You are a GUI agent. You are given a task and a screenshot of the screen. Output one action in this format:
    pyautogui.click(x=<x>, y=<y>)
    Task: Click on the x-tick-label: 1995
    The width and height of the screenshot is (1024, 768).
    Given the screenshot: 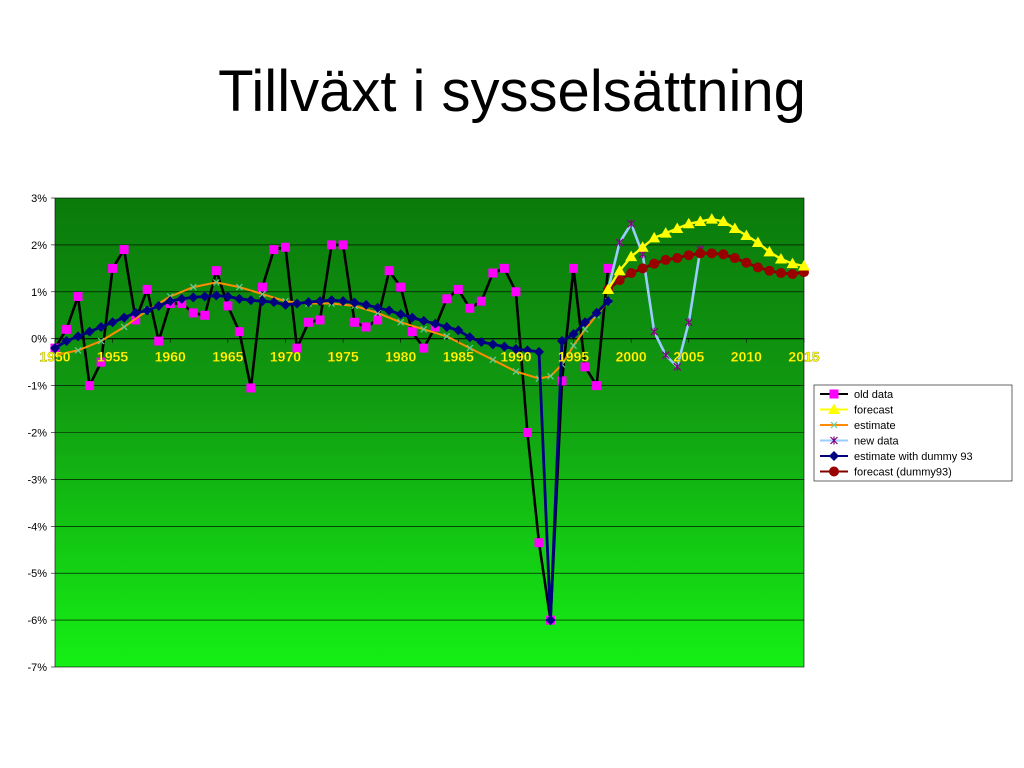 What is the action you would take?
    pyautogui.click(x=573, y=357)
    